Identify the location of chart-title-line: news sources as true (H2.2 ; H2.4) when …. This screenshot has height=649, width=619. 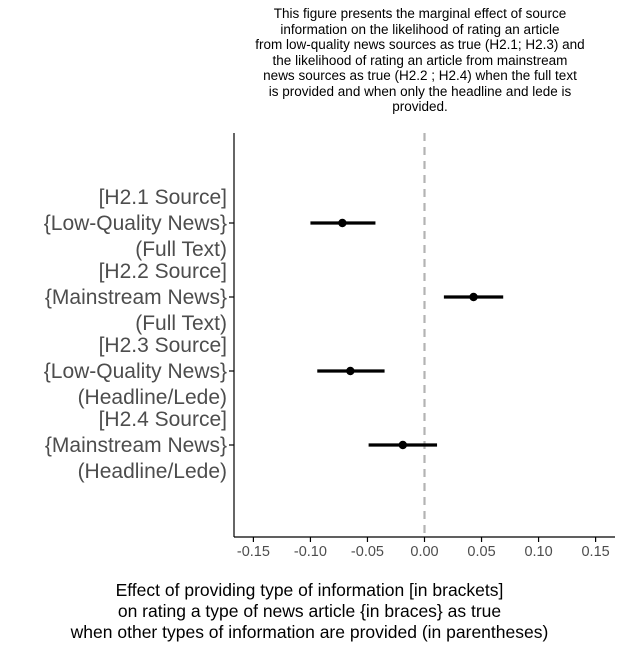
(420, 75).